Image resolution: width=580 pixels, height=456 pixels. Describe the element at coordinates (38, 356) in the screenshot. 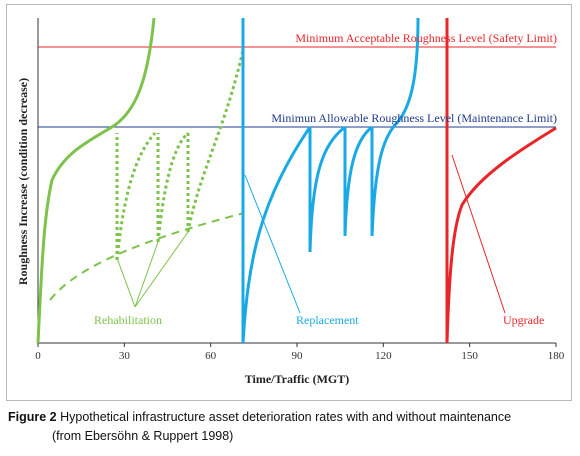

I see `x-tick-label: 0` at that location.